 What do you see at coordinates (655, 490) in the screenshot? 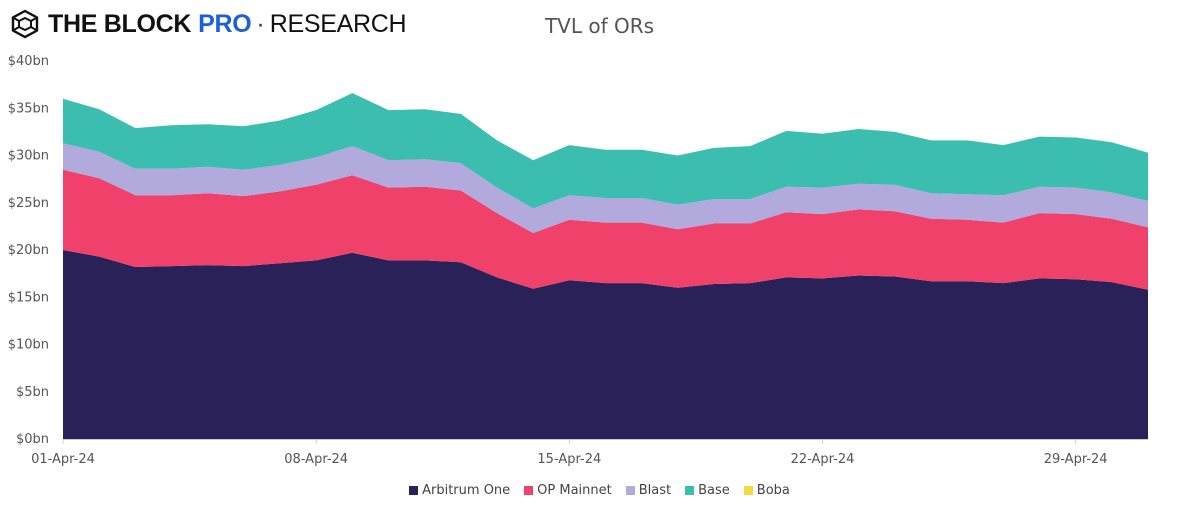
I see `legend-label: Blast` at bounding box center [655, 490].